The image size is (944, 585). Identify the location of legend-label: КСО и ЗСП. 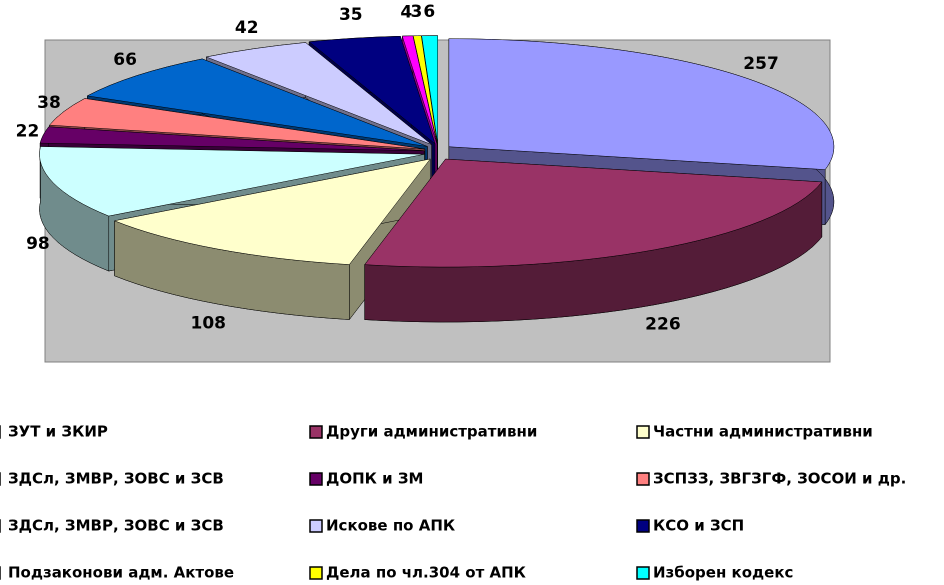
(698, 526).